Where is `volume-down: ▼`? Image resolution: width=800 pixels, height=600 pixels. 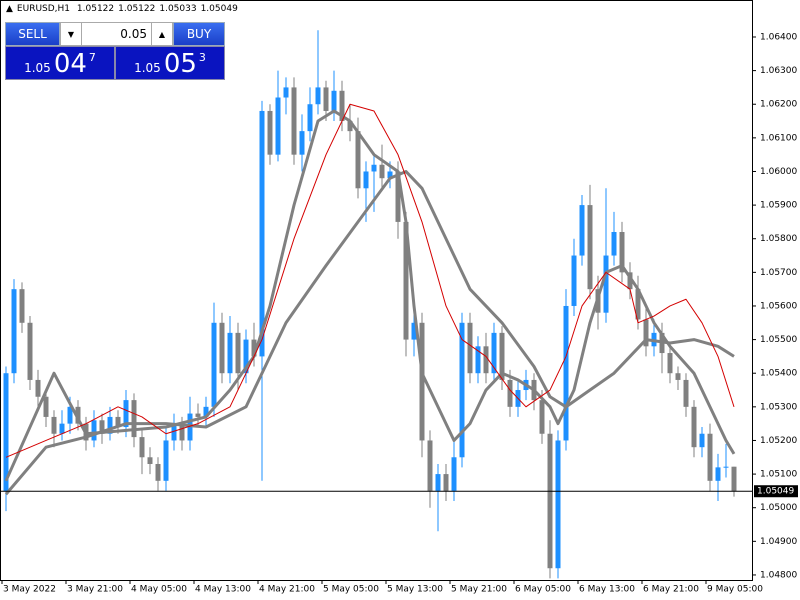
volume-down: ▼ is located at coordinates (71, 34).